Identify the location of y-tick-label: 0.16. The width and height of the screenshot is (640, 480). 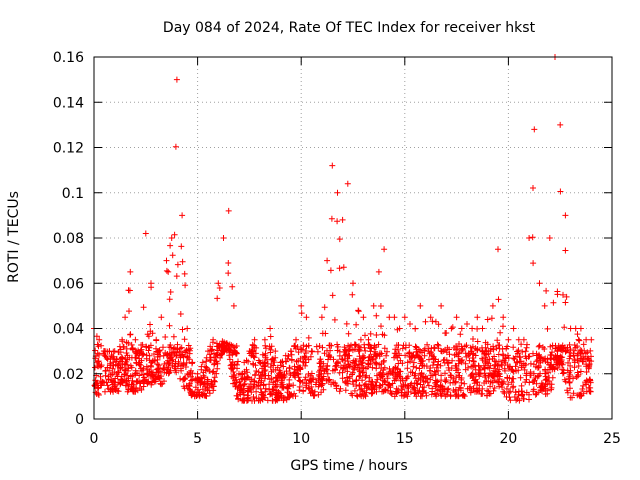
(68, 58).